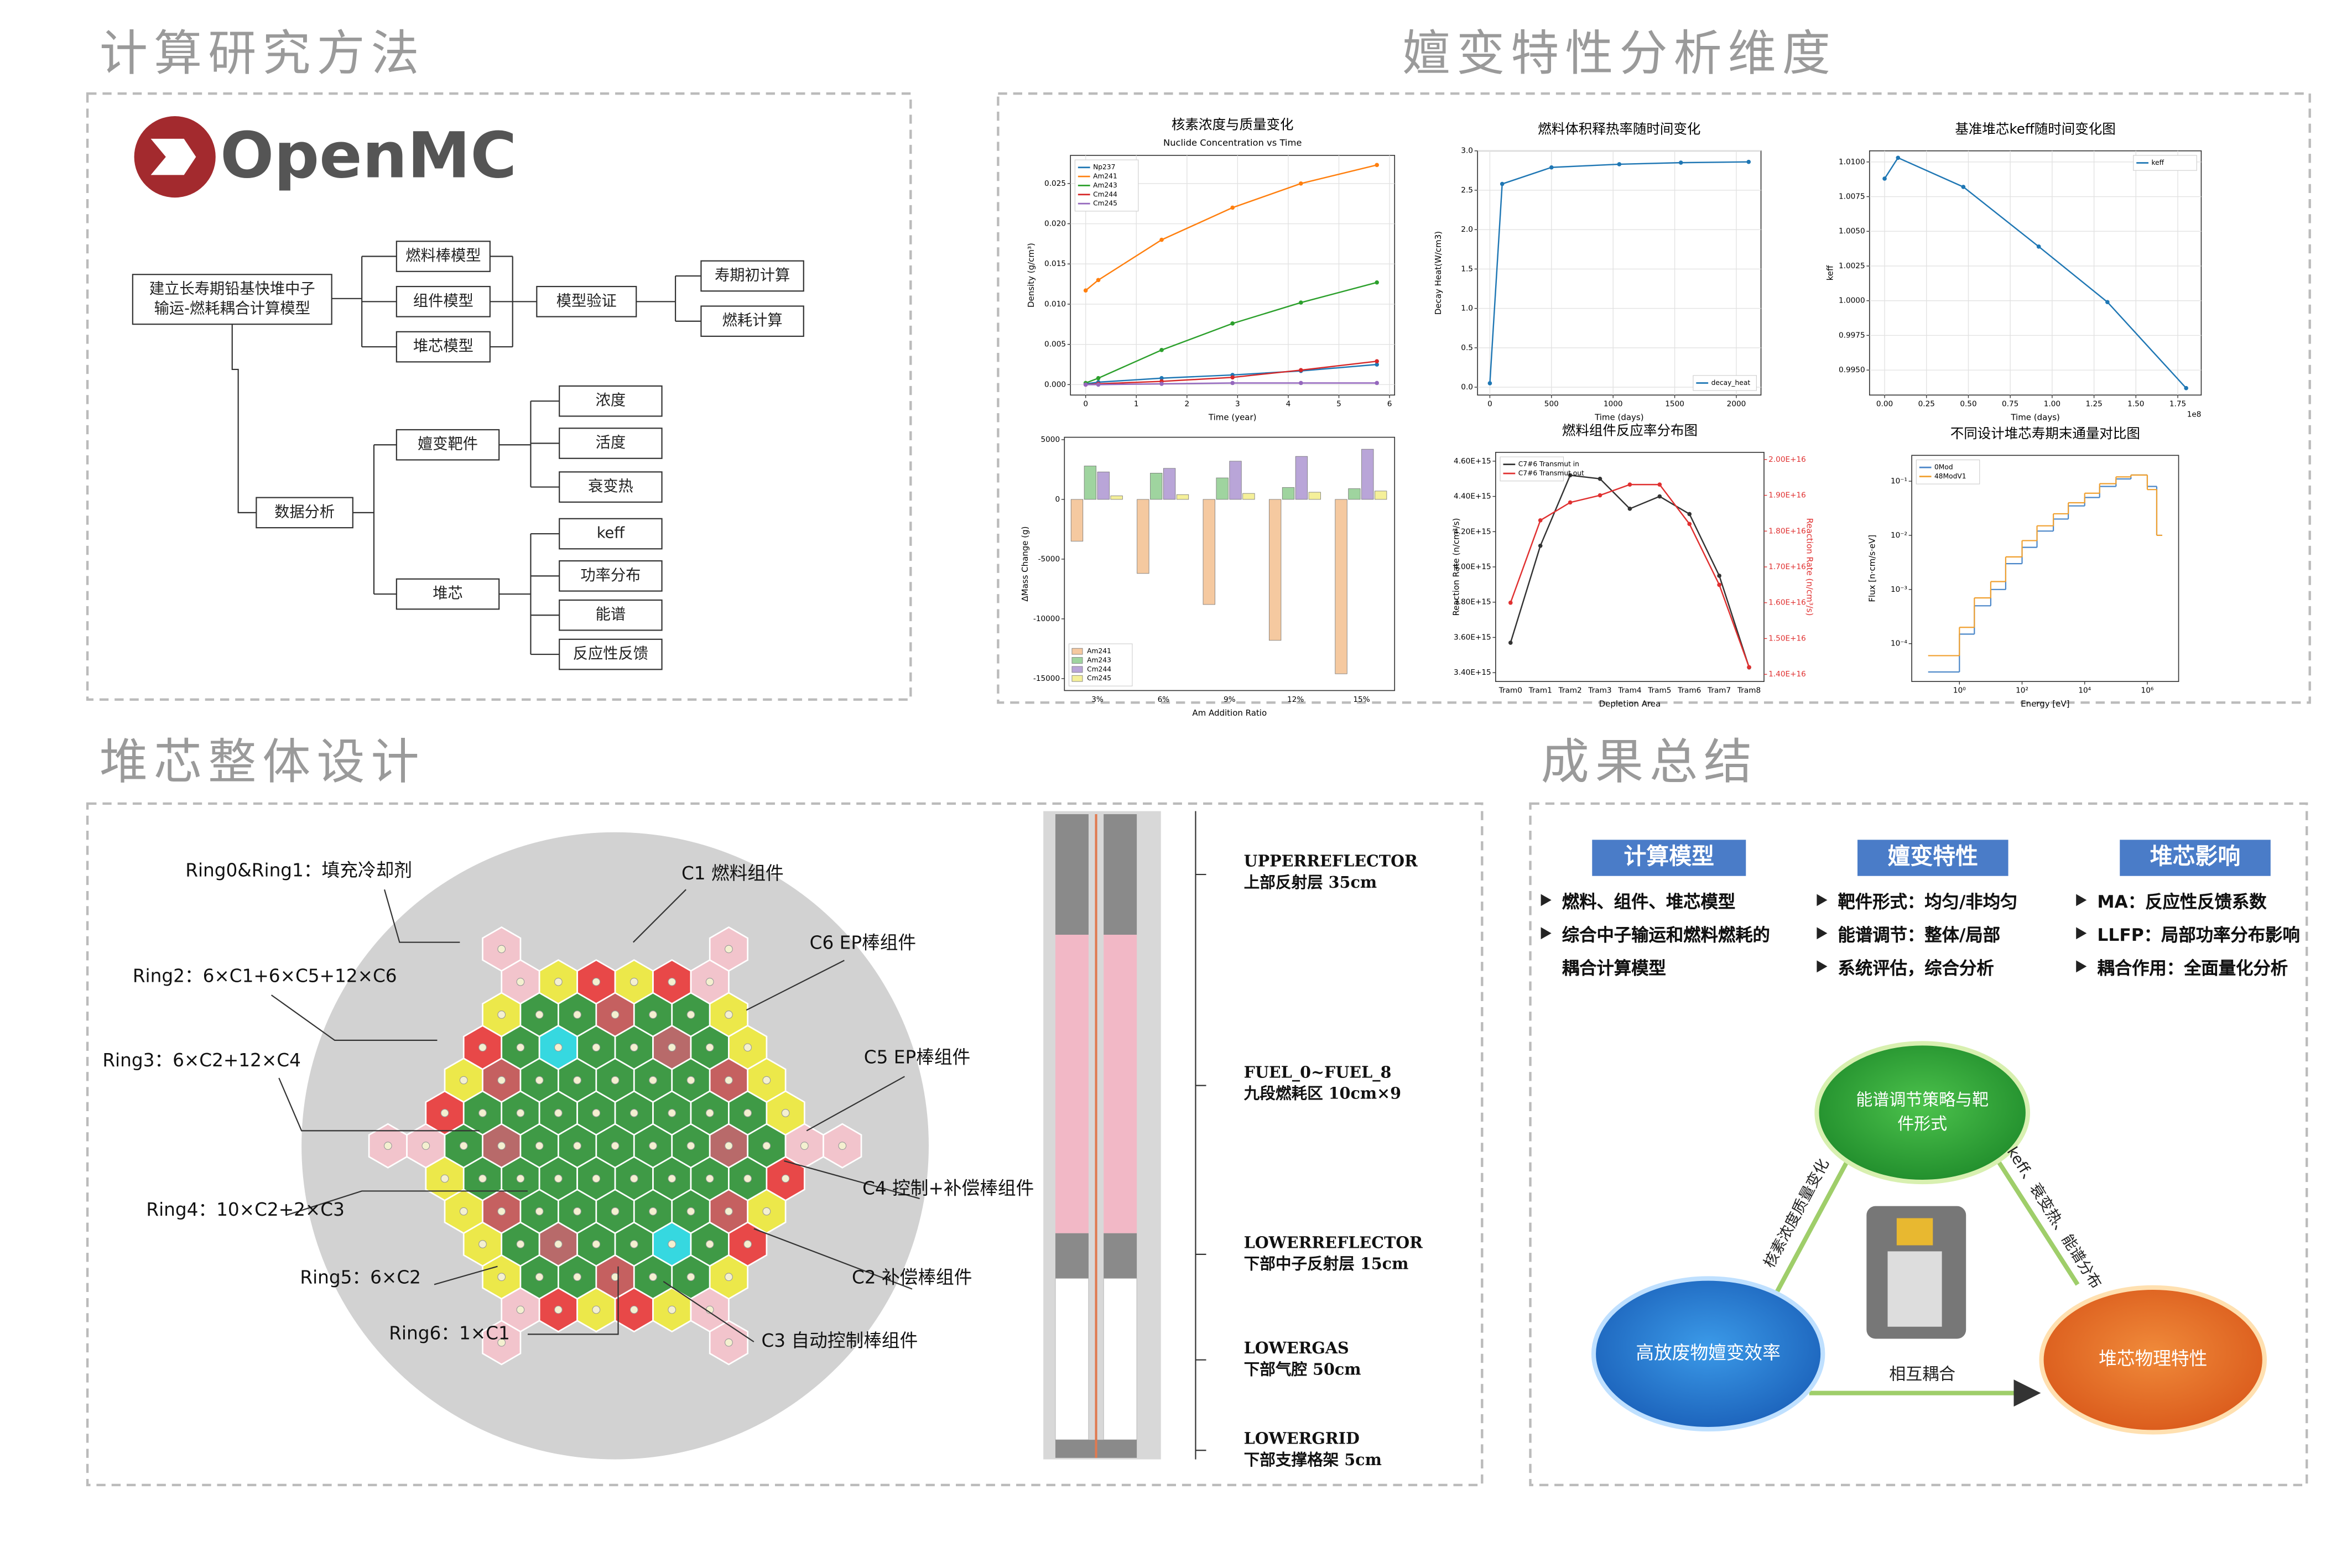  I want to click on section-title: 堆芯整体设计, so click(262, 762).